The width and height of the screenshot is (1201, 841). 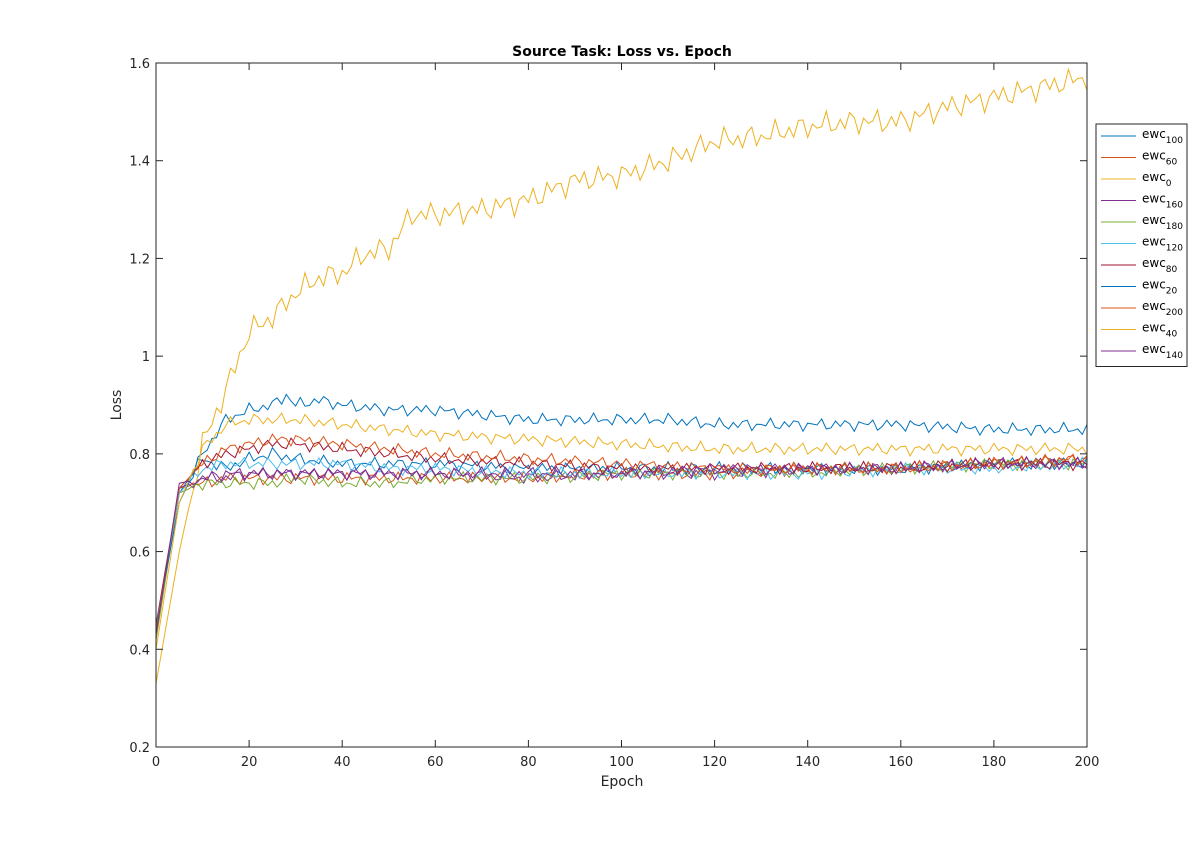 What do you see at coordinates (1169, 184) in the screenshot?
I see `legend-entry-subscript: 0` at bounding box center [1169, 184].